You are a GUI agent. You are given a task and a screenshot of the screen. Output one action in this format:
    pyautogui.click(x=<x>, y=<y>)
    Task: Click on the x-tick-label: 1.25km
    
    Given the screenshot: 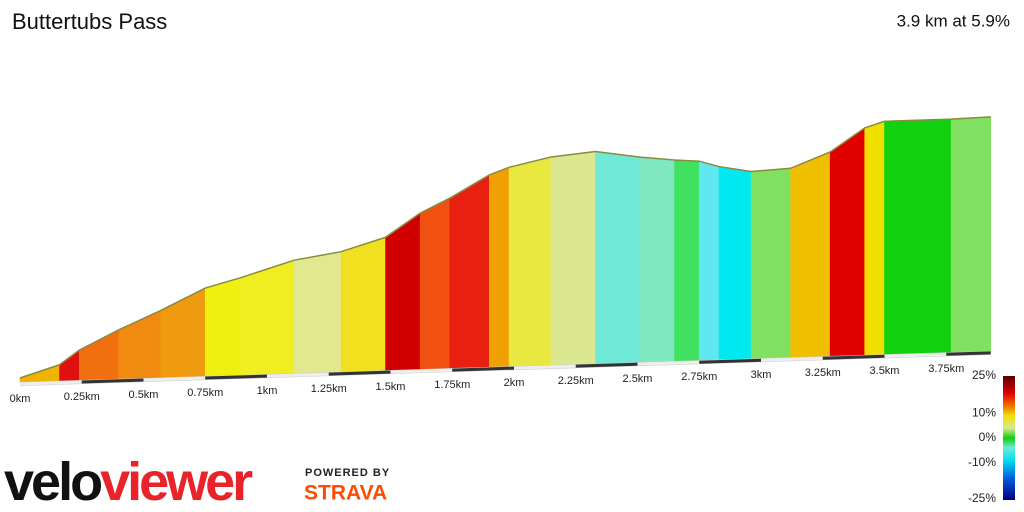 What is the action you would take?
    pyautogui.click(x=329, y=389)
    